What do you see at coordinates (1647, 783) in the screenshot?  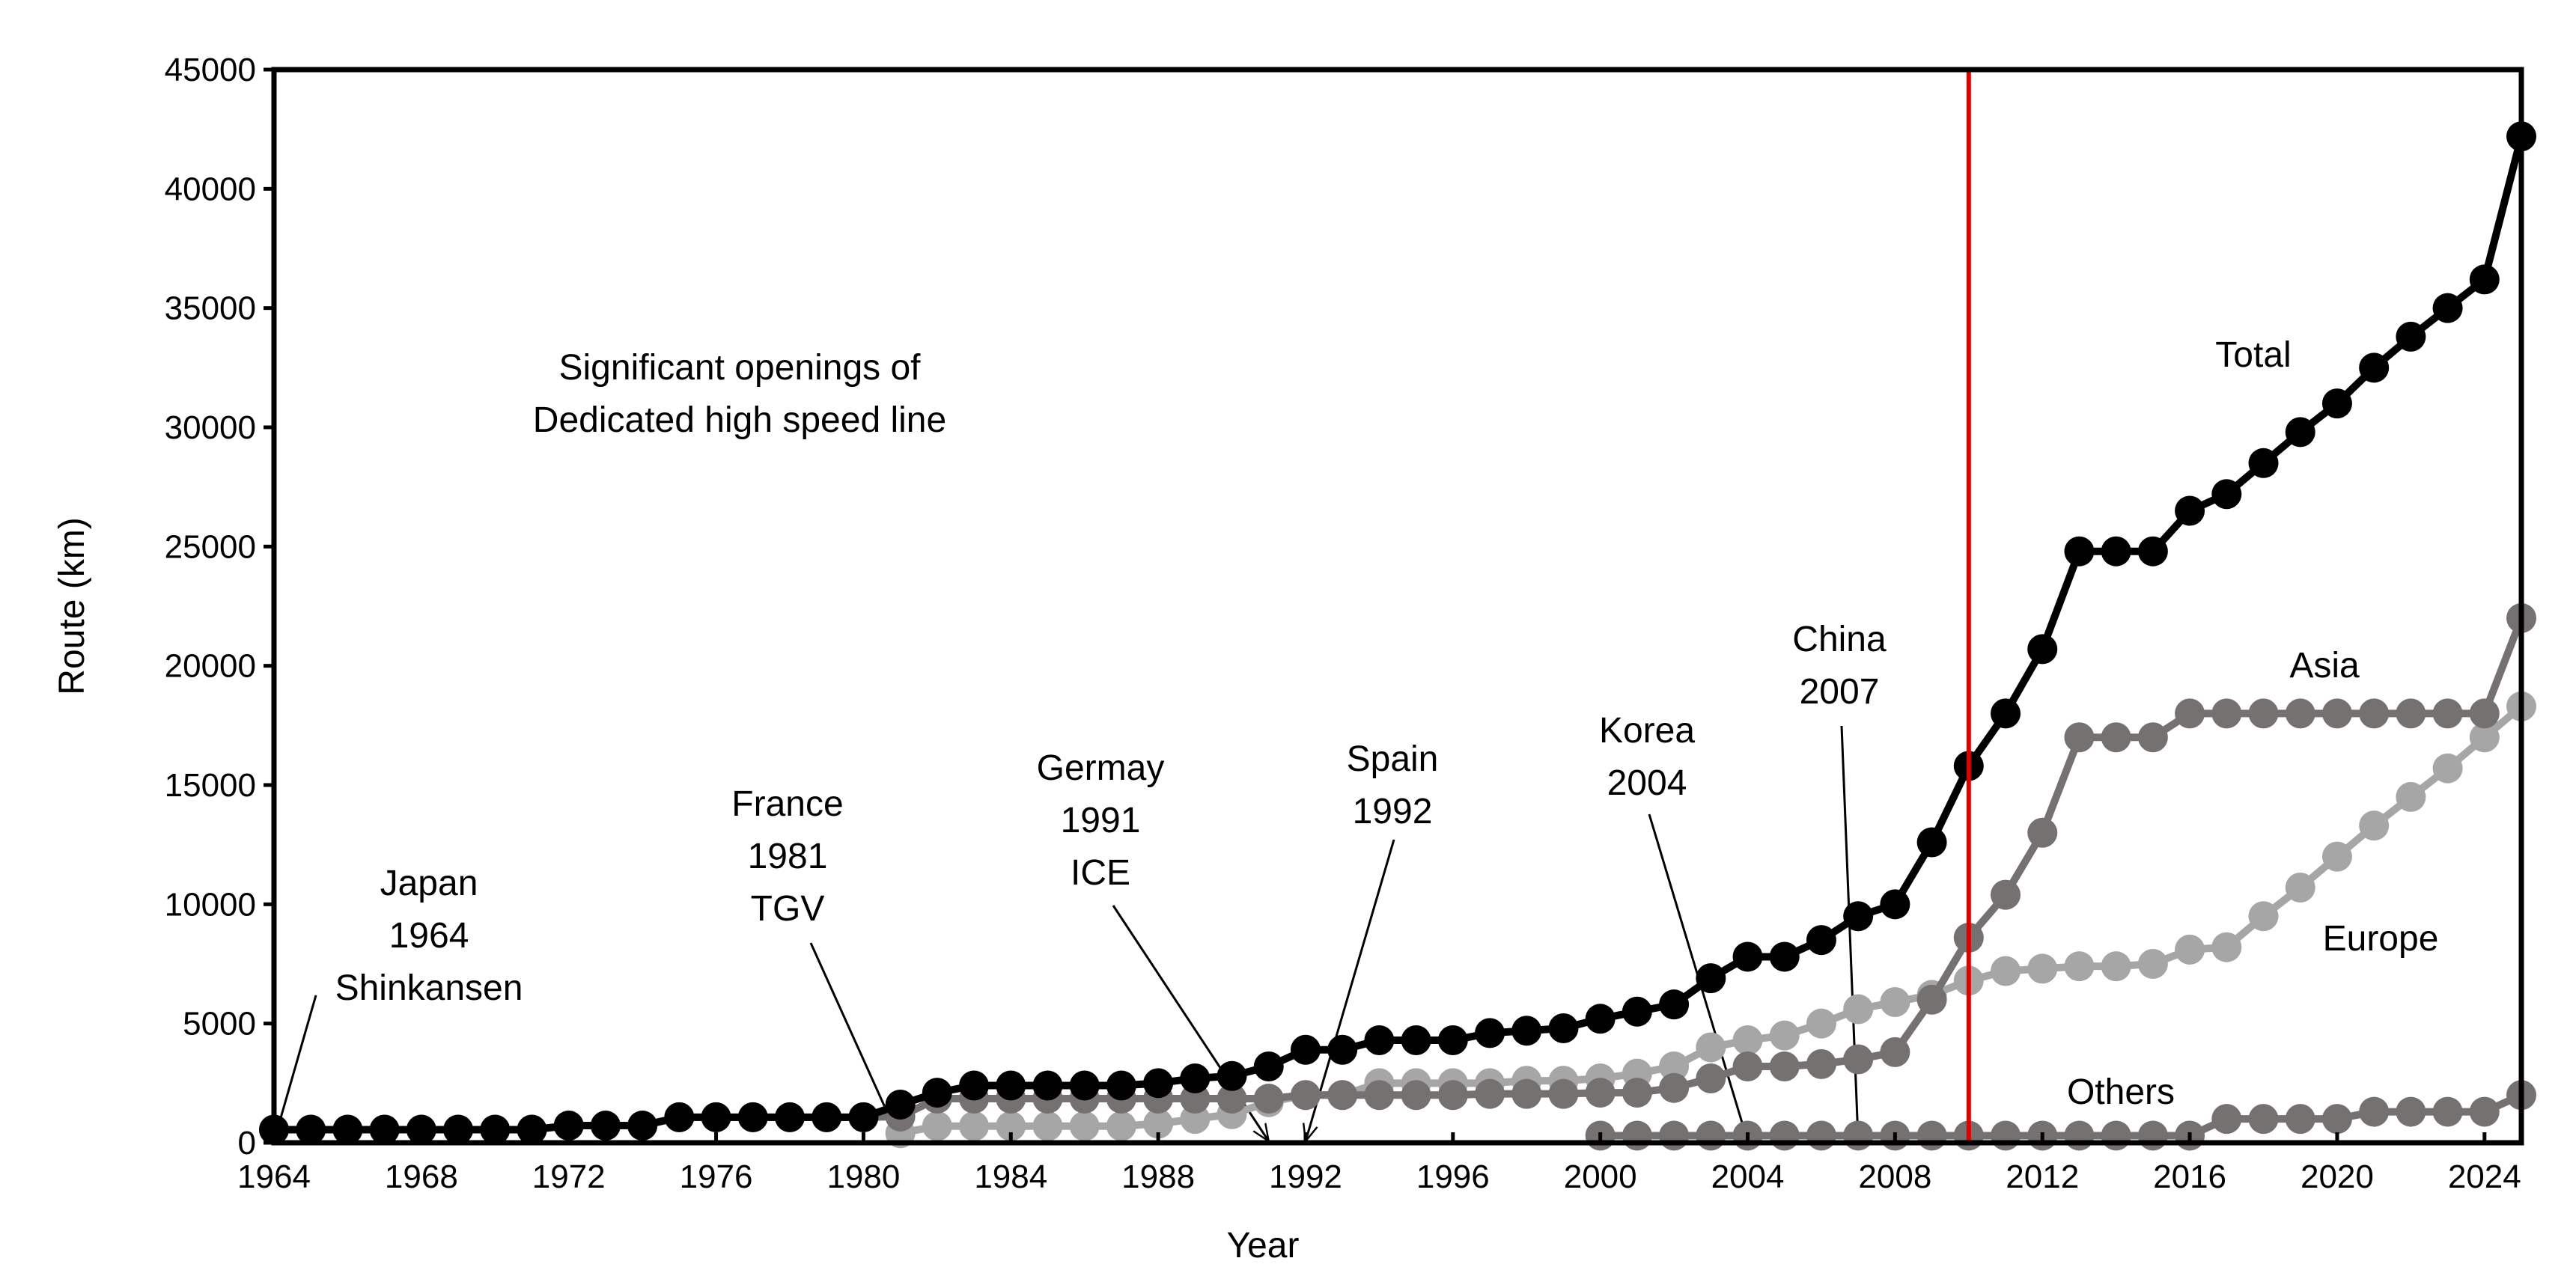 I see `annotation-text: 2004` at bounding box center [1647, 783].